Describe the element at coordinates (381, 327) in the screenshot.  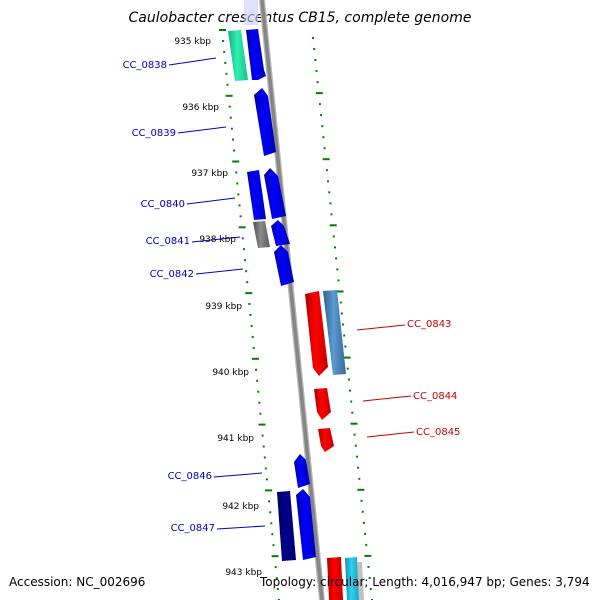
I see `connector-cc0843` at that location.